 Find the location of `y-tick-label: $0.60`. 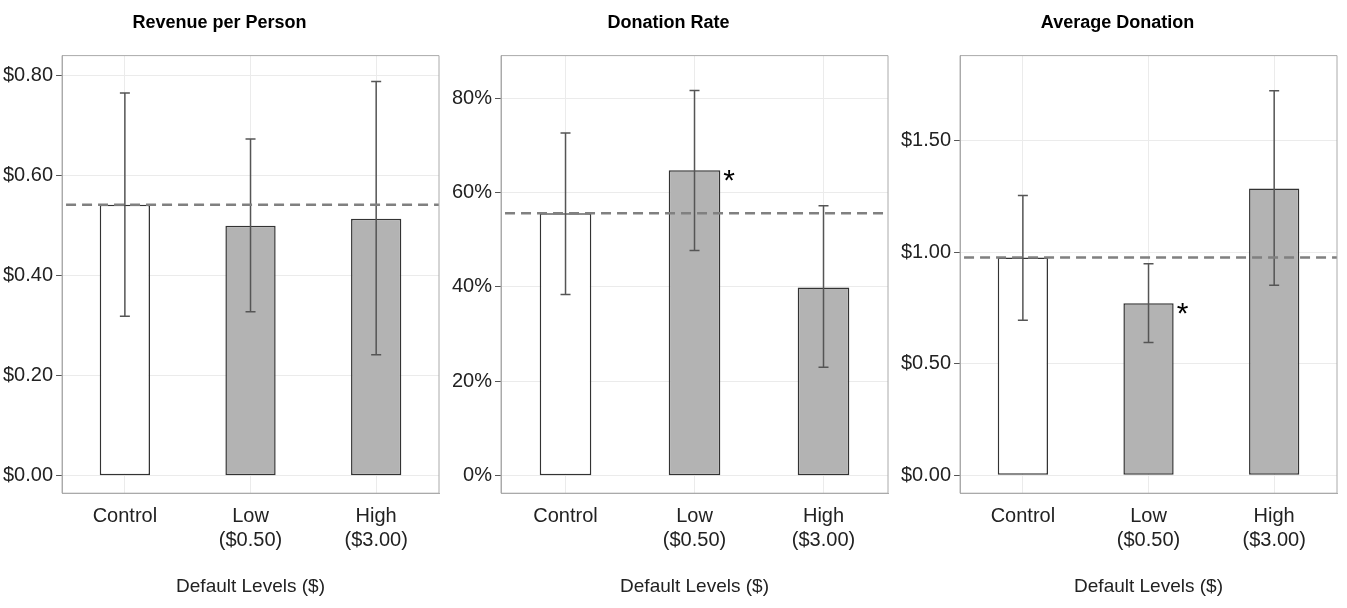

y-tick-label: $0.60 is located at coordinates (28, 174).